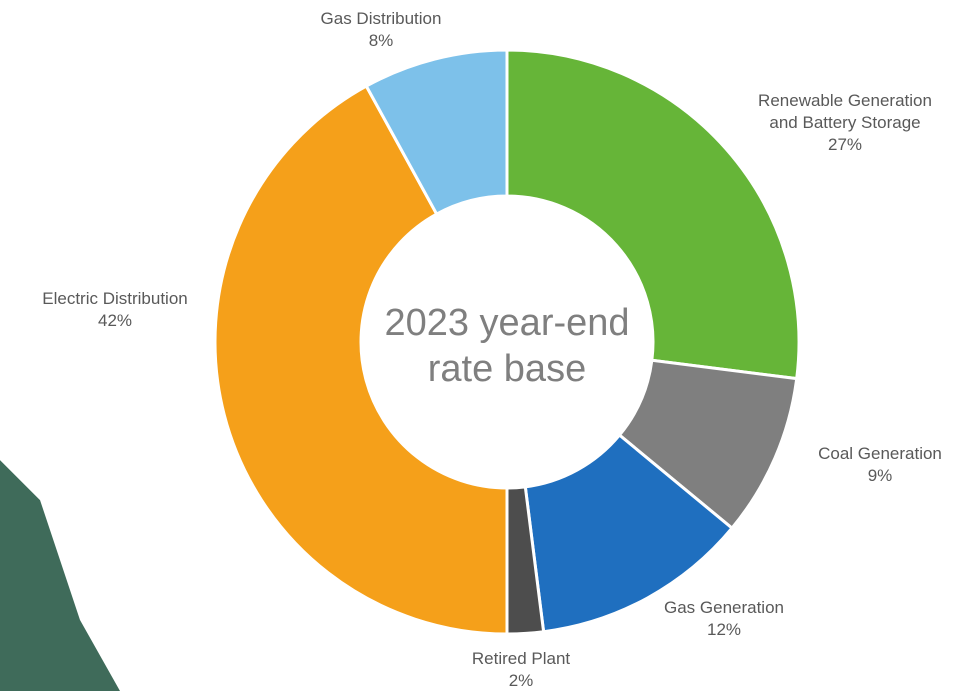  I want to click on slice-label: Gas Generation 12%, so click(724, 619).